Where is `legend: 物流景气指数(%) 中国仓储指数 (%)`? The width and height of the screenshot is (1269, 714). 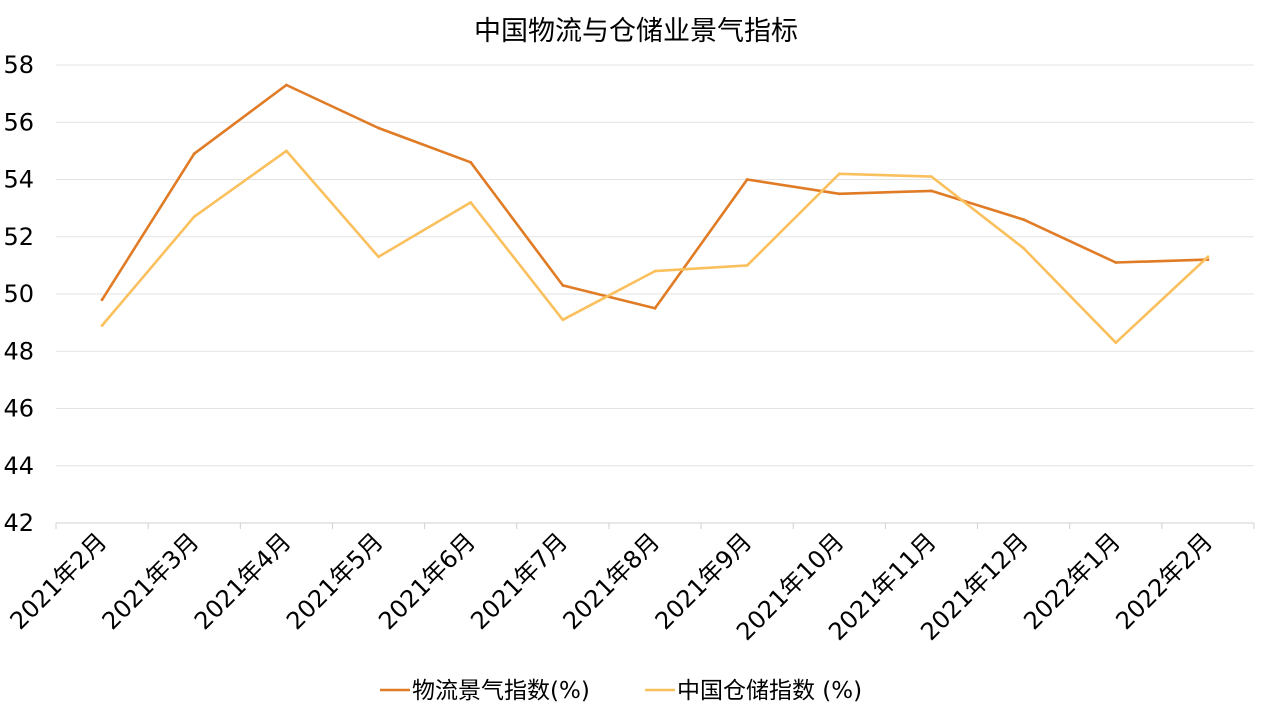 legend: 物流景气指数(%) 中国仓储指数 (%) is located at coordinates (621, 691).